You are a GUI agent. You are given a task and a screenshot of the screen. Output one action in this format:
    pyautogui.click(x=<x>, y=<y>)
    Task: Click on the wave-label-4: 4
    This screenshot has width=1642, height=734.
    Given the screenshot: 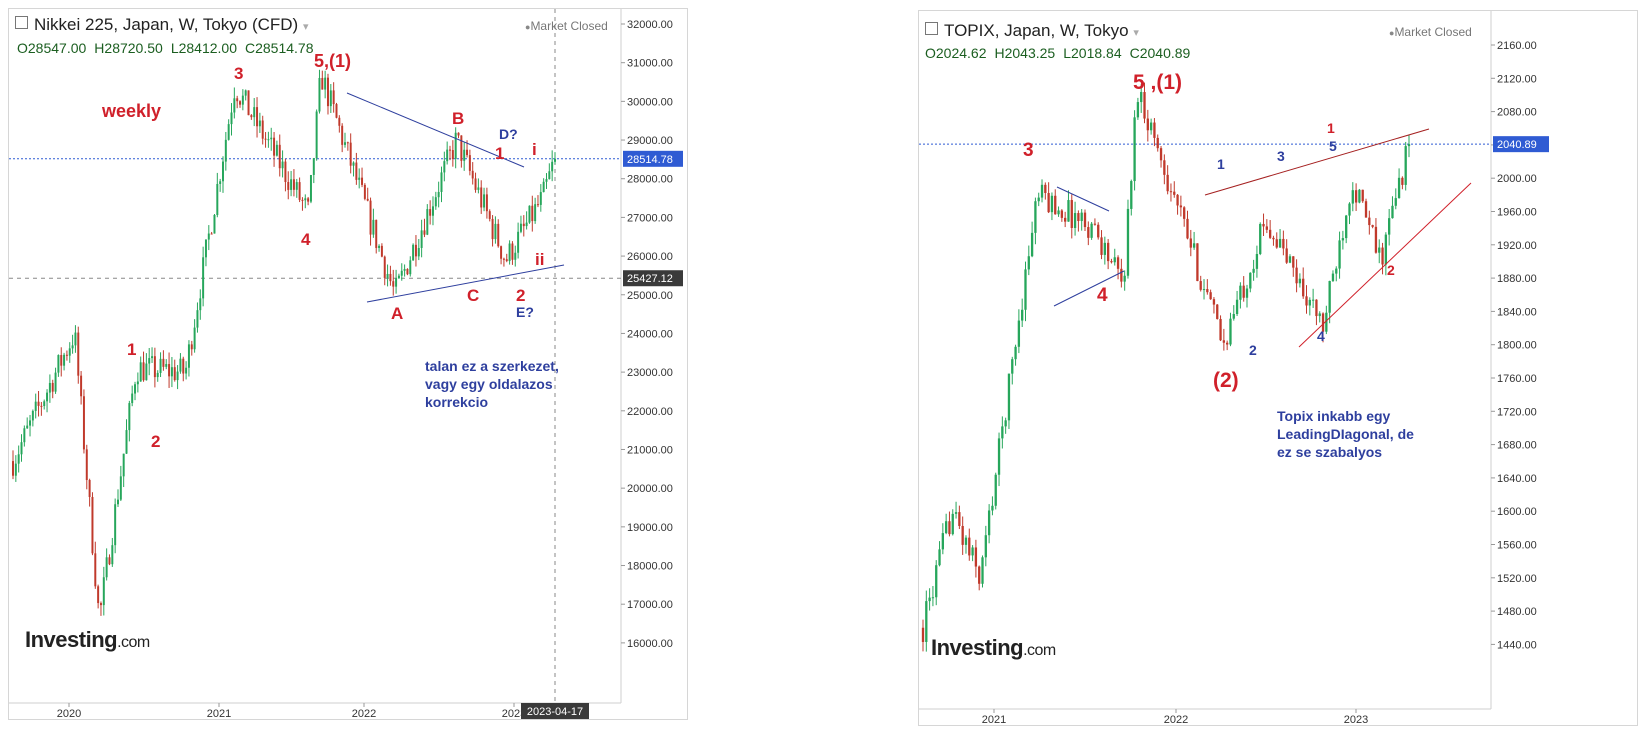 What is the action you would take?
    pyautogui.click(x=306, y=239)
    